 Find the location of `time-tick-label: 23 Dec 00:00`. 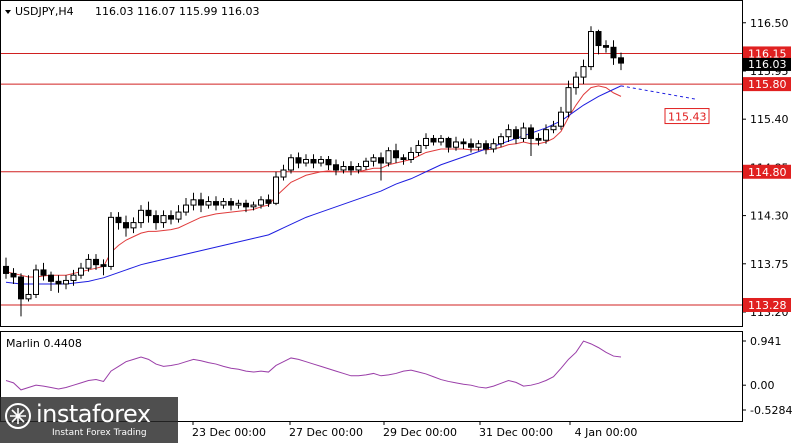

time-tick-label: 23 Dec 00:00 is located at coordinates (229, 432).